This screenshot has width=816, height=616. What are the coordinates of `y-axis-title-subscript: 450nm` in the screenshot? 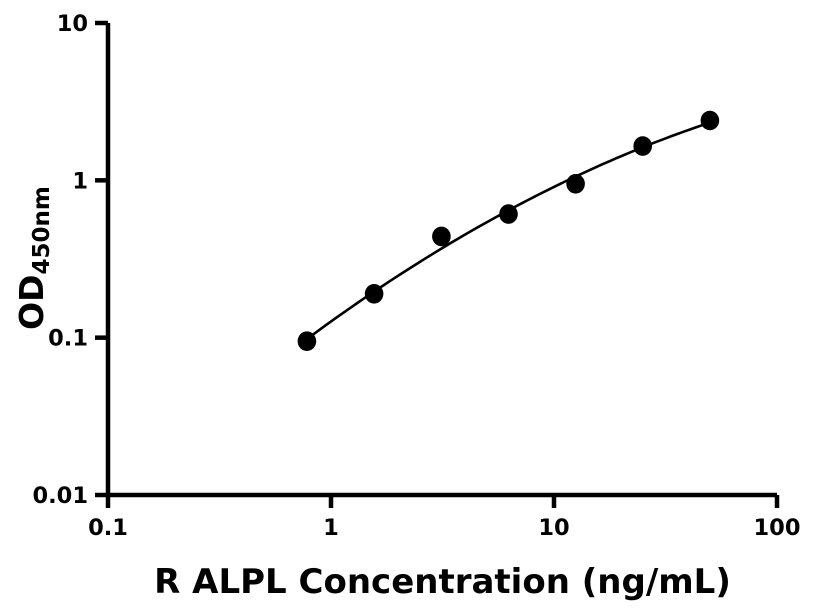 It's located at (42, 230).